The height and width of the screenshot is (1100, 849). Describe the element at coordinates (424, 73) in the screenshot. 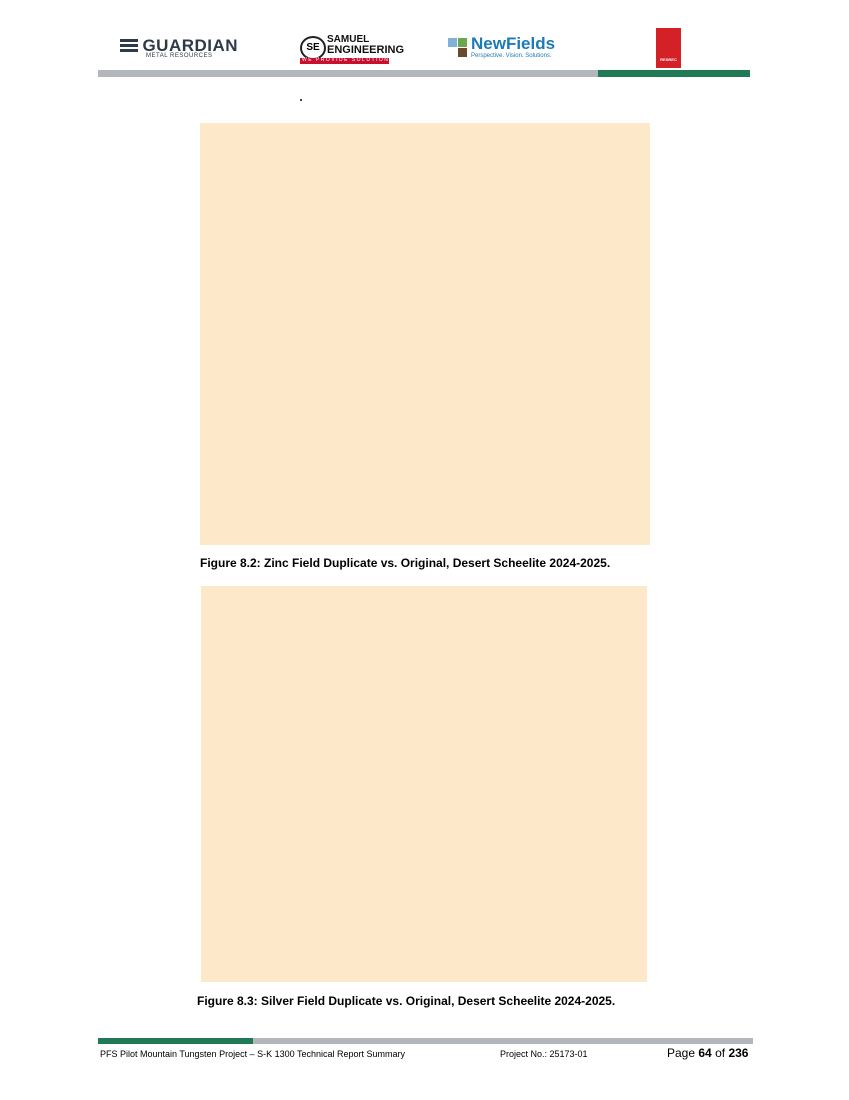

I see `header-rule` at that location.